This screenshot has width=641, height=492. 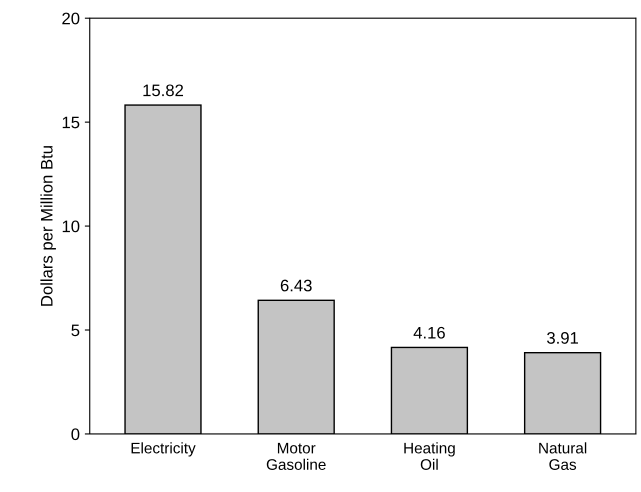 What do you see at coordinates (71, 122) in the screenshot?
I see `y-tick-label: 15` at bounding box center [71, 122].